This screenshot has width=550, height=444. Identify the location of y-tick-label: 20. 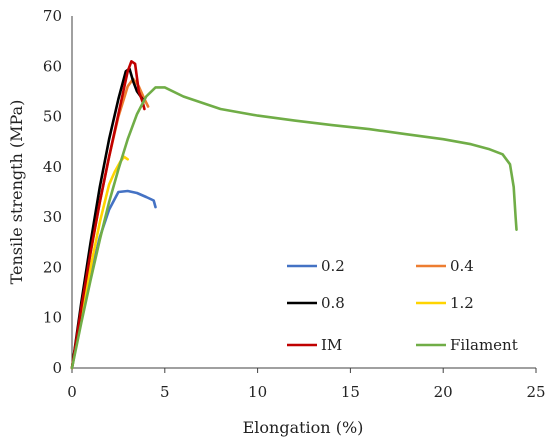
(52, 267).